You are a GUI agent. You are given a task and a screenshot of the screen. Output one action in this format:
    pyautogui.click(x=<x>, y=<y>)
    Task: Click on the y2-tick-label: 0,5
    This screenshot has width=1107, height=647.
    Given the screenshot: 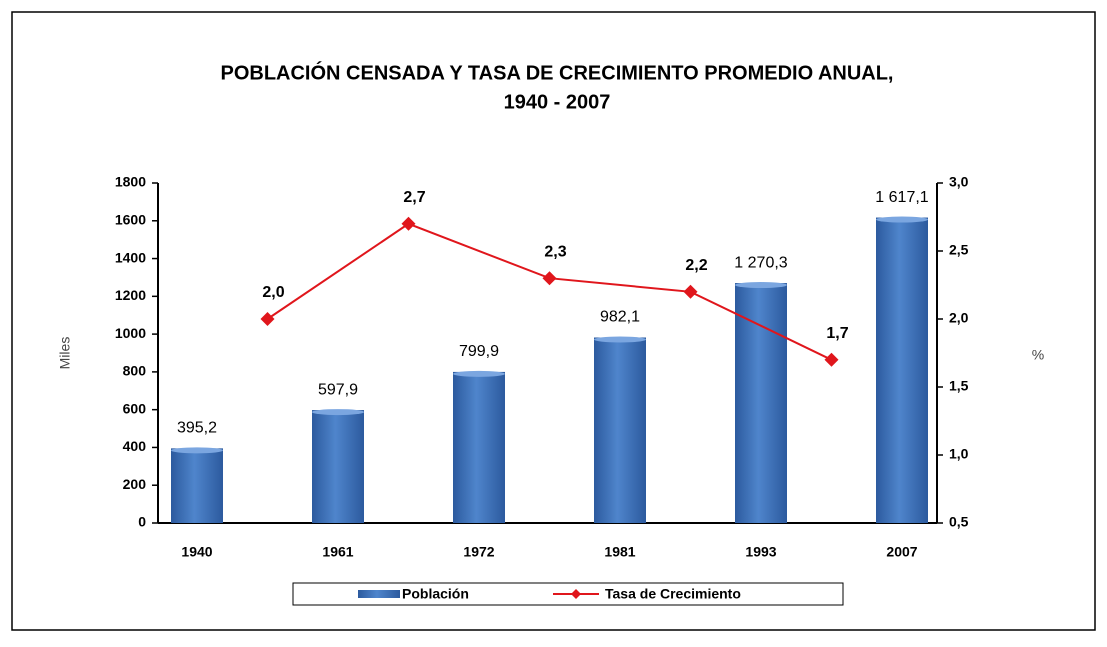 What is the action you would take?
    pyautogui.click(x=959, y=522)
    